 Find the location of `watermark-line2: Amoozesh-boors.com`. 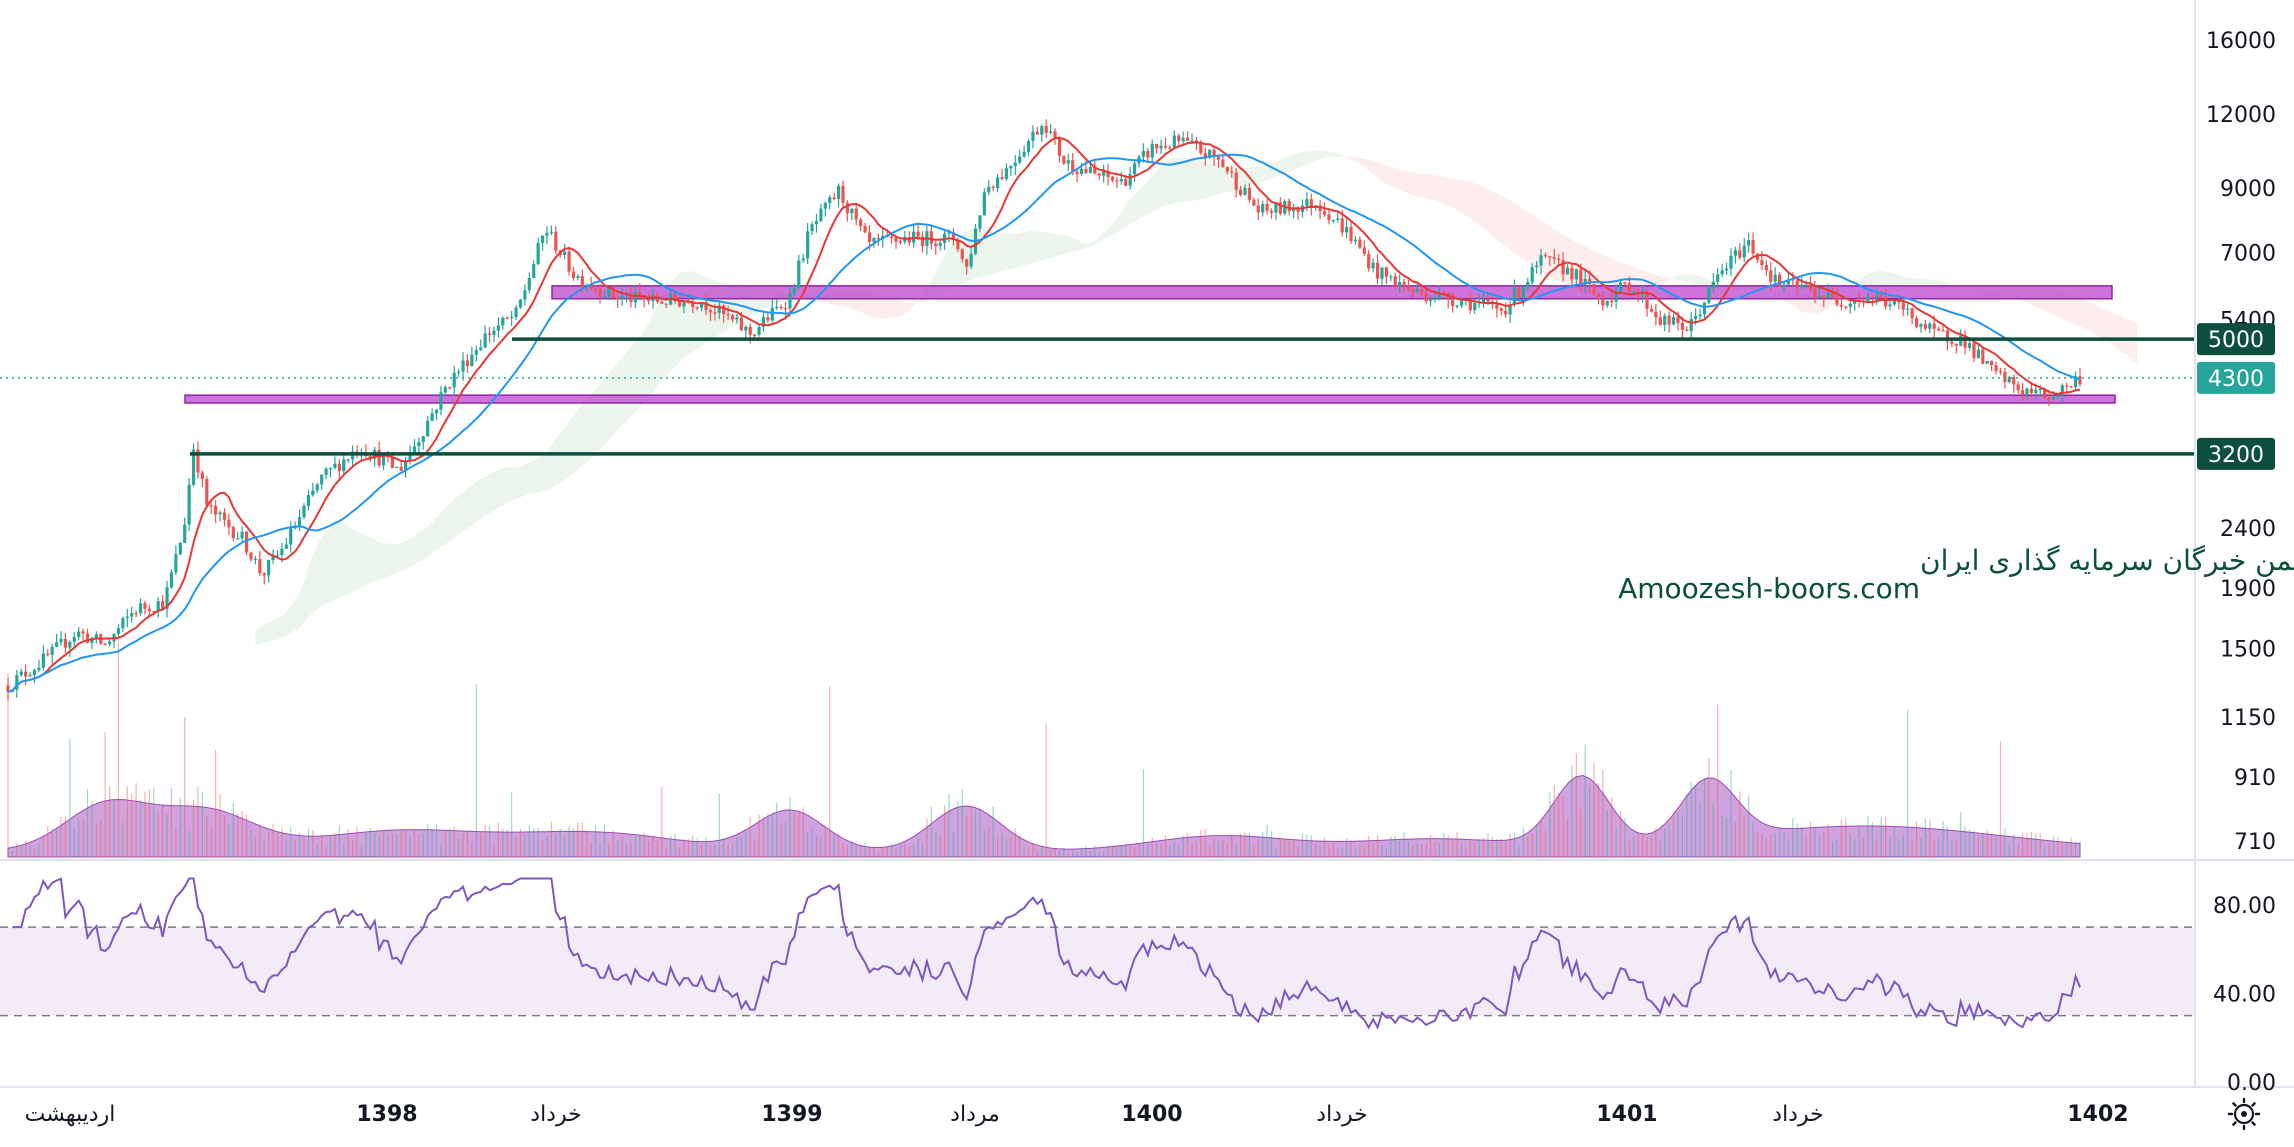

watermark-line2: Amoozesh-boors.com is located at coordinates (1769, 588).